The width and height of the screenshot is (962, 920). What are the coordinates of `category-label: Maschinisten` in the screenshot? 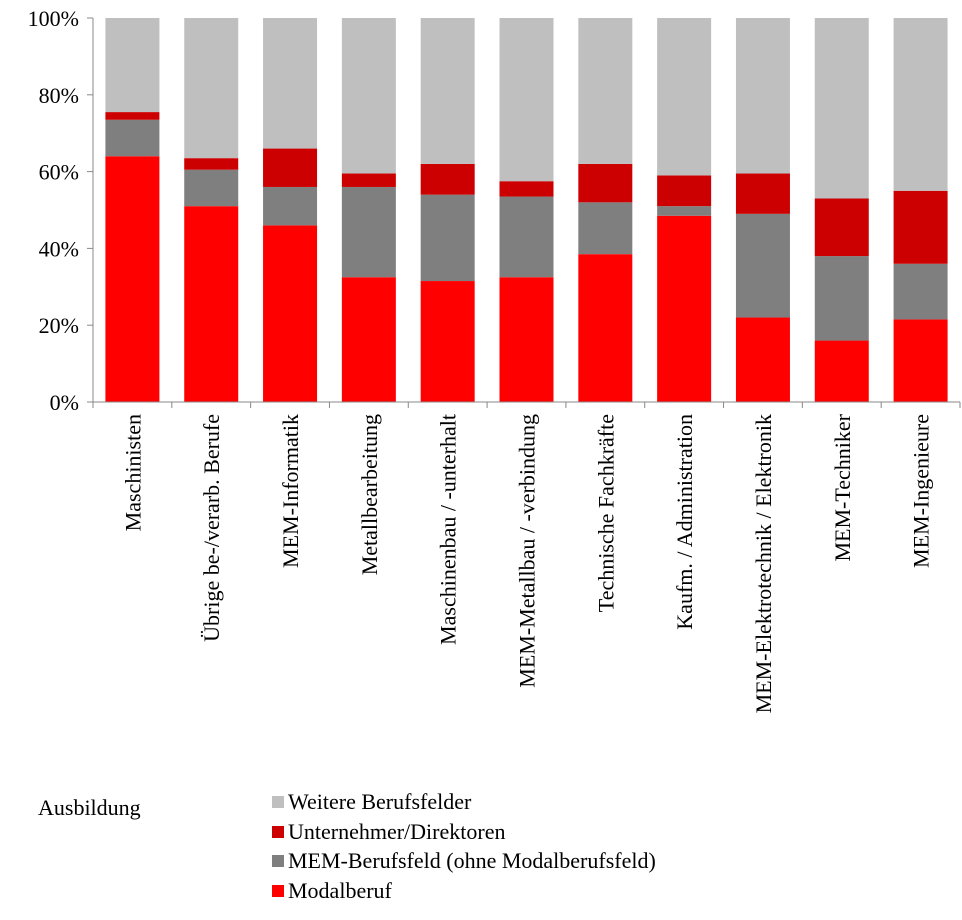 It's located at (132, 472).